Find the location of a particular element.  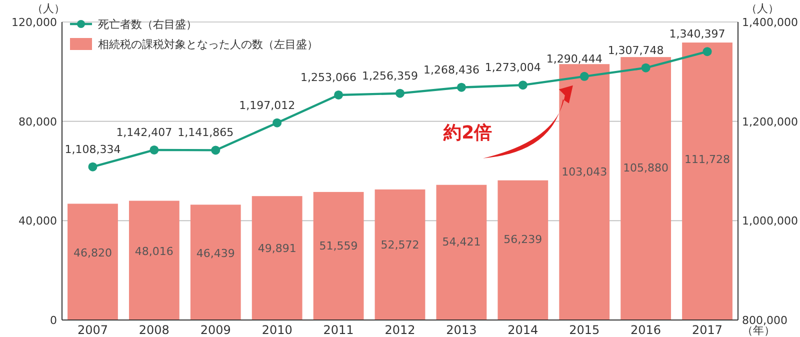

x-tick-label: 2014 is located at coordinates (523, 330).